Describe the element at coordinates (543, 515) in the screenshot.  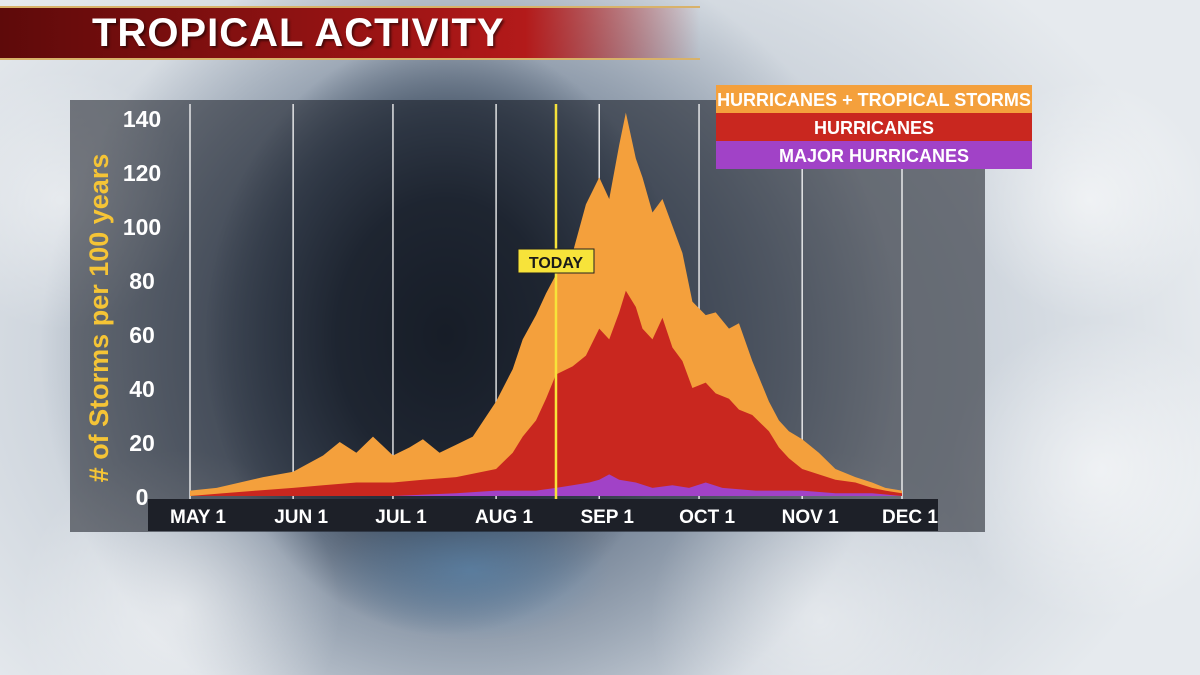
I see `x-axis-strip` at that location.